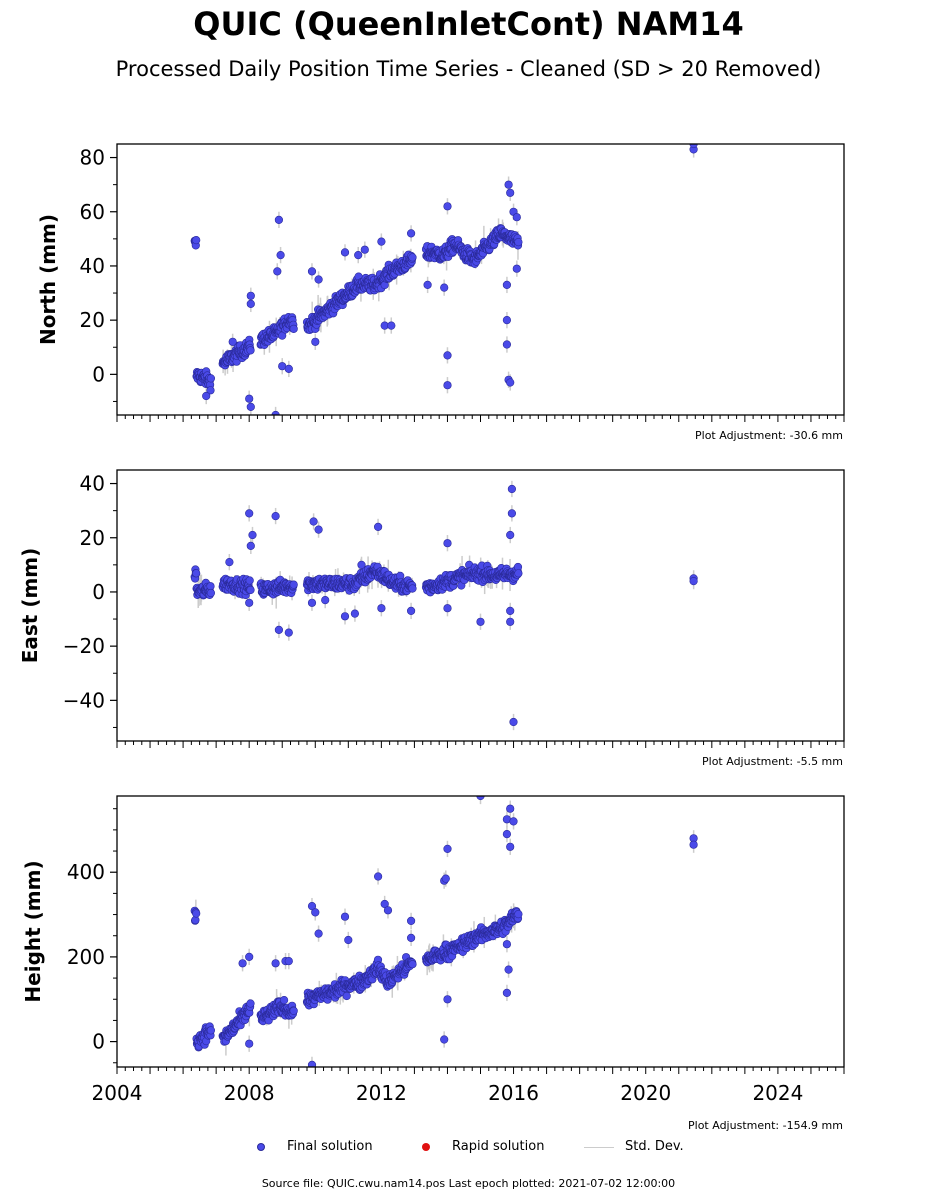 This screenshot has width=937, height=1200. Describe the element at coordinates (599, 1147) in the screenshot. I see `std-dev-marker` at that location.